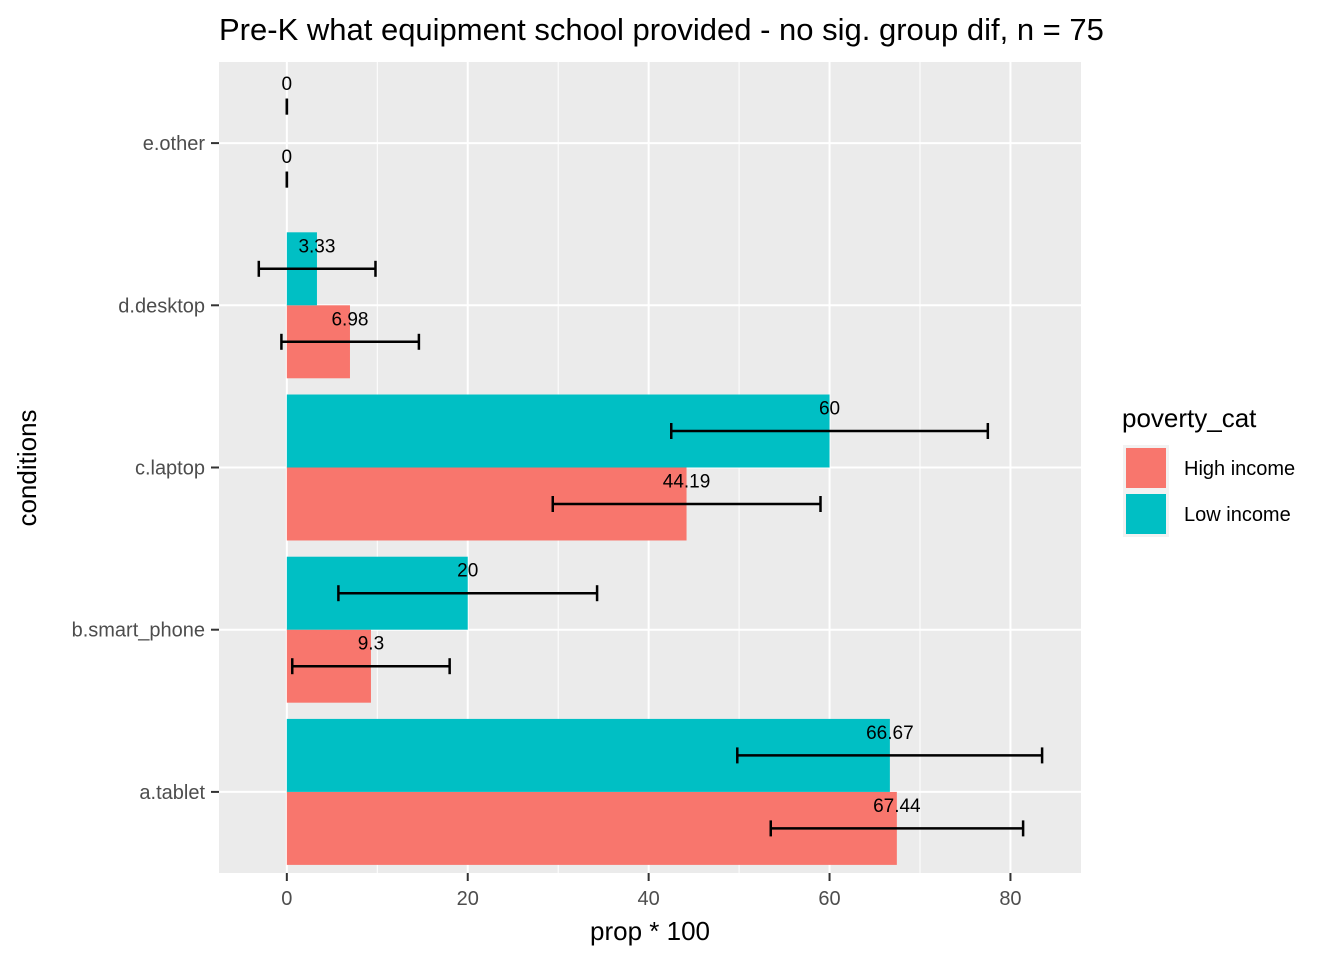  What do you see at coordinates (649, 899) in the screenshot?
I see `x-tick-label: 40` at bounding box center [649, 899].